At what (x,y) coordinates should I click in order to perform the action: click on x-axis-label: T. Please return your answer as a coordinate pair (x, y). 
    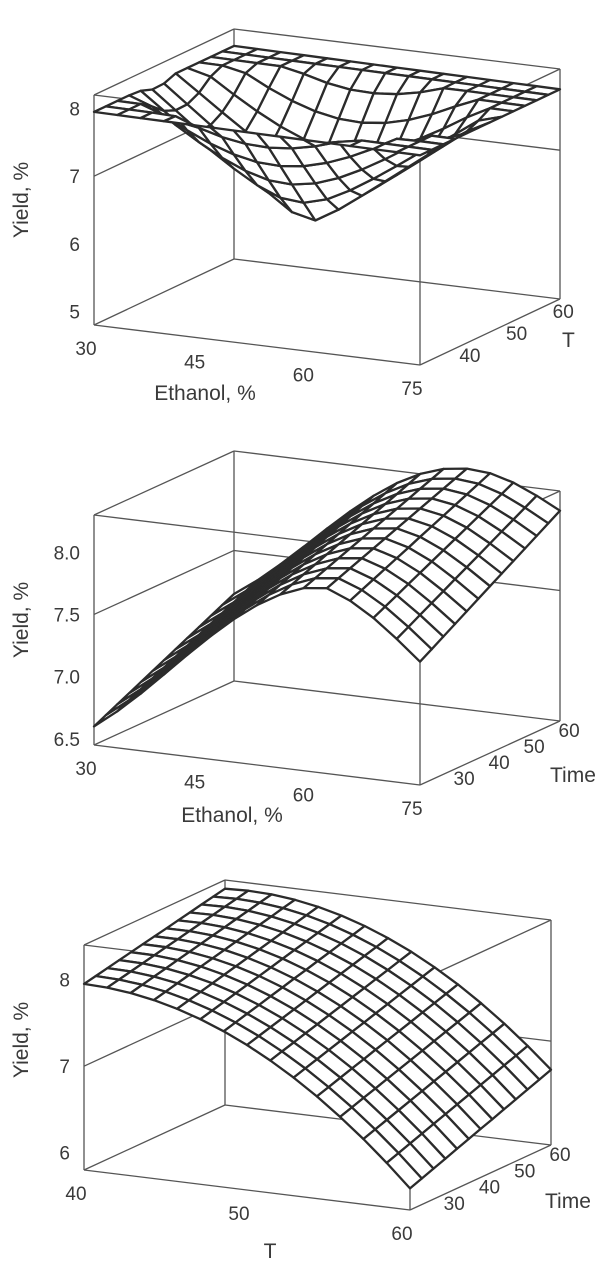
    Looking at the image, I should click on (270, 1251).